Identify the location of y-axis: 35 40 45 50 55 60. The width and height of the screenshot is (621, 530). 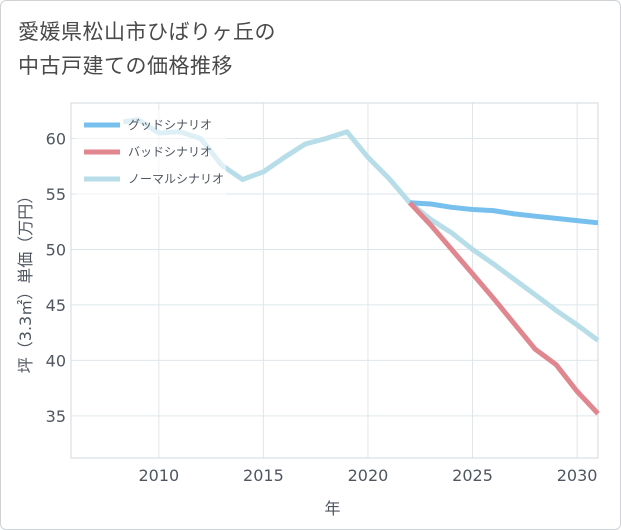
(56, 278).